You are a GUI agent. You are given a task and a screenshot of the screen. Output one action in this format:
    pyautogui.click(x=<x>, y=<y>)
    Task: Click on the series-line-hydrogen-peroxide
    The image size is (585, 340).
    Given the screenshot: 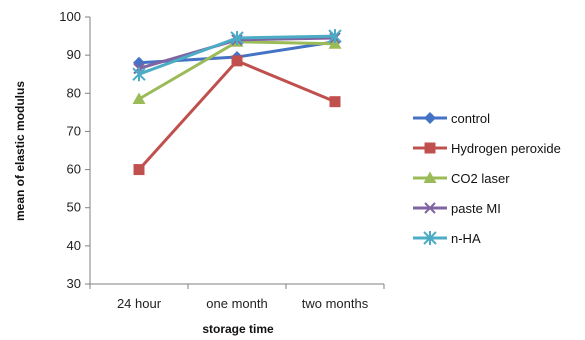 What is the action you would take?
    pyautogui.click(x=236, y=115)
    